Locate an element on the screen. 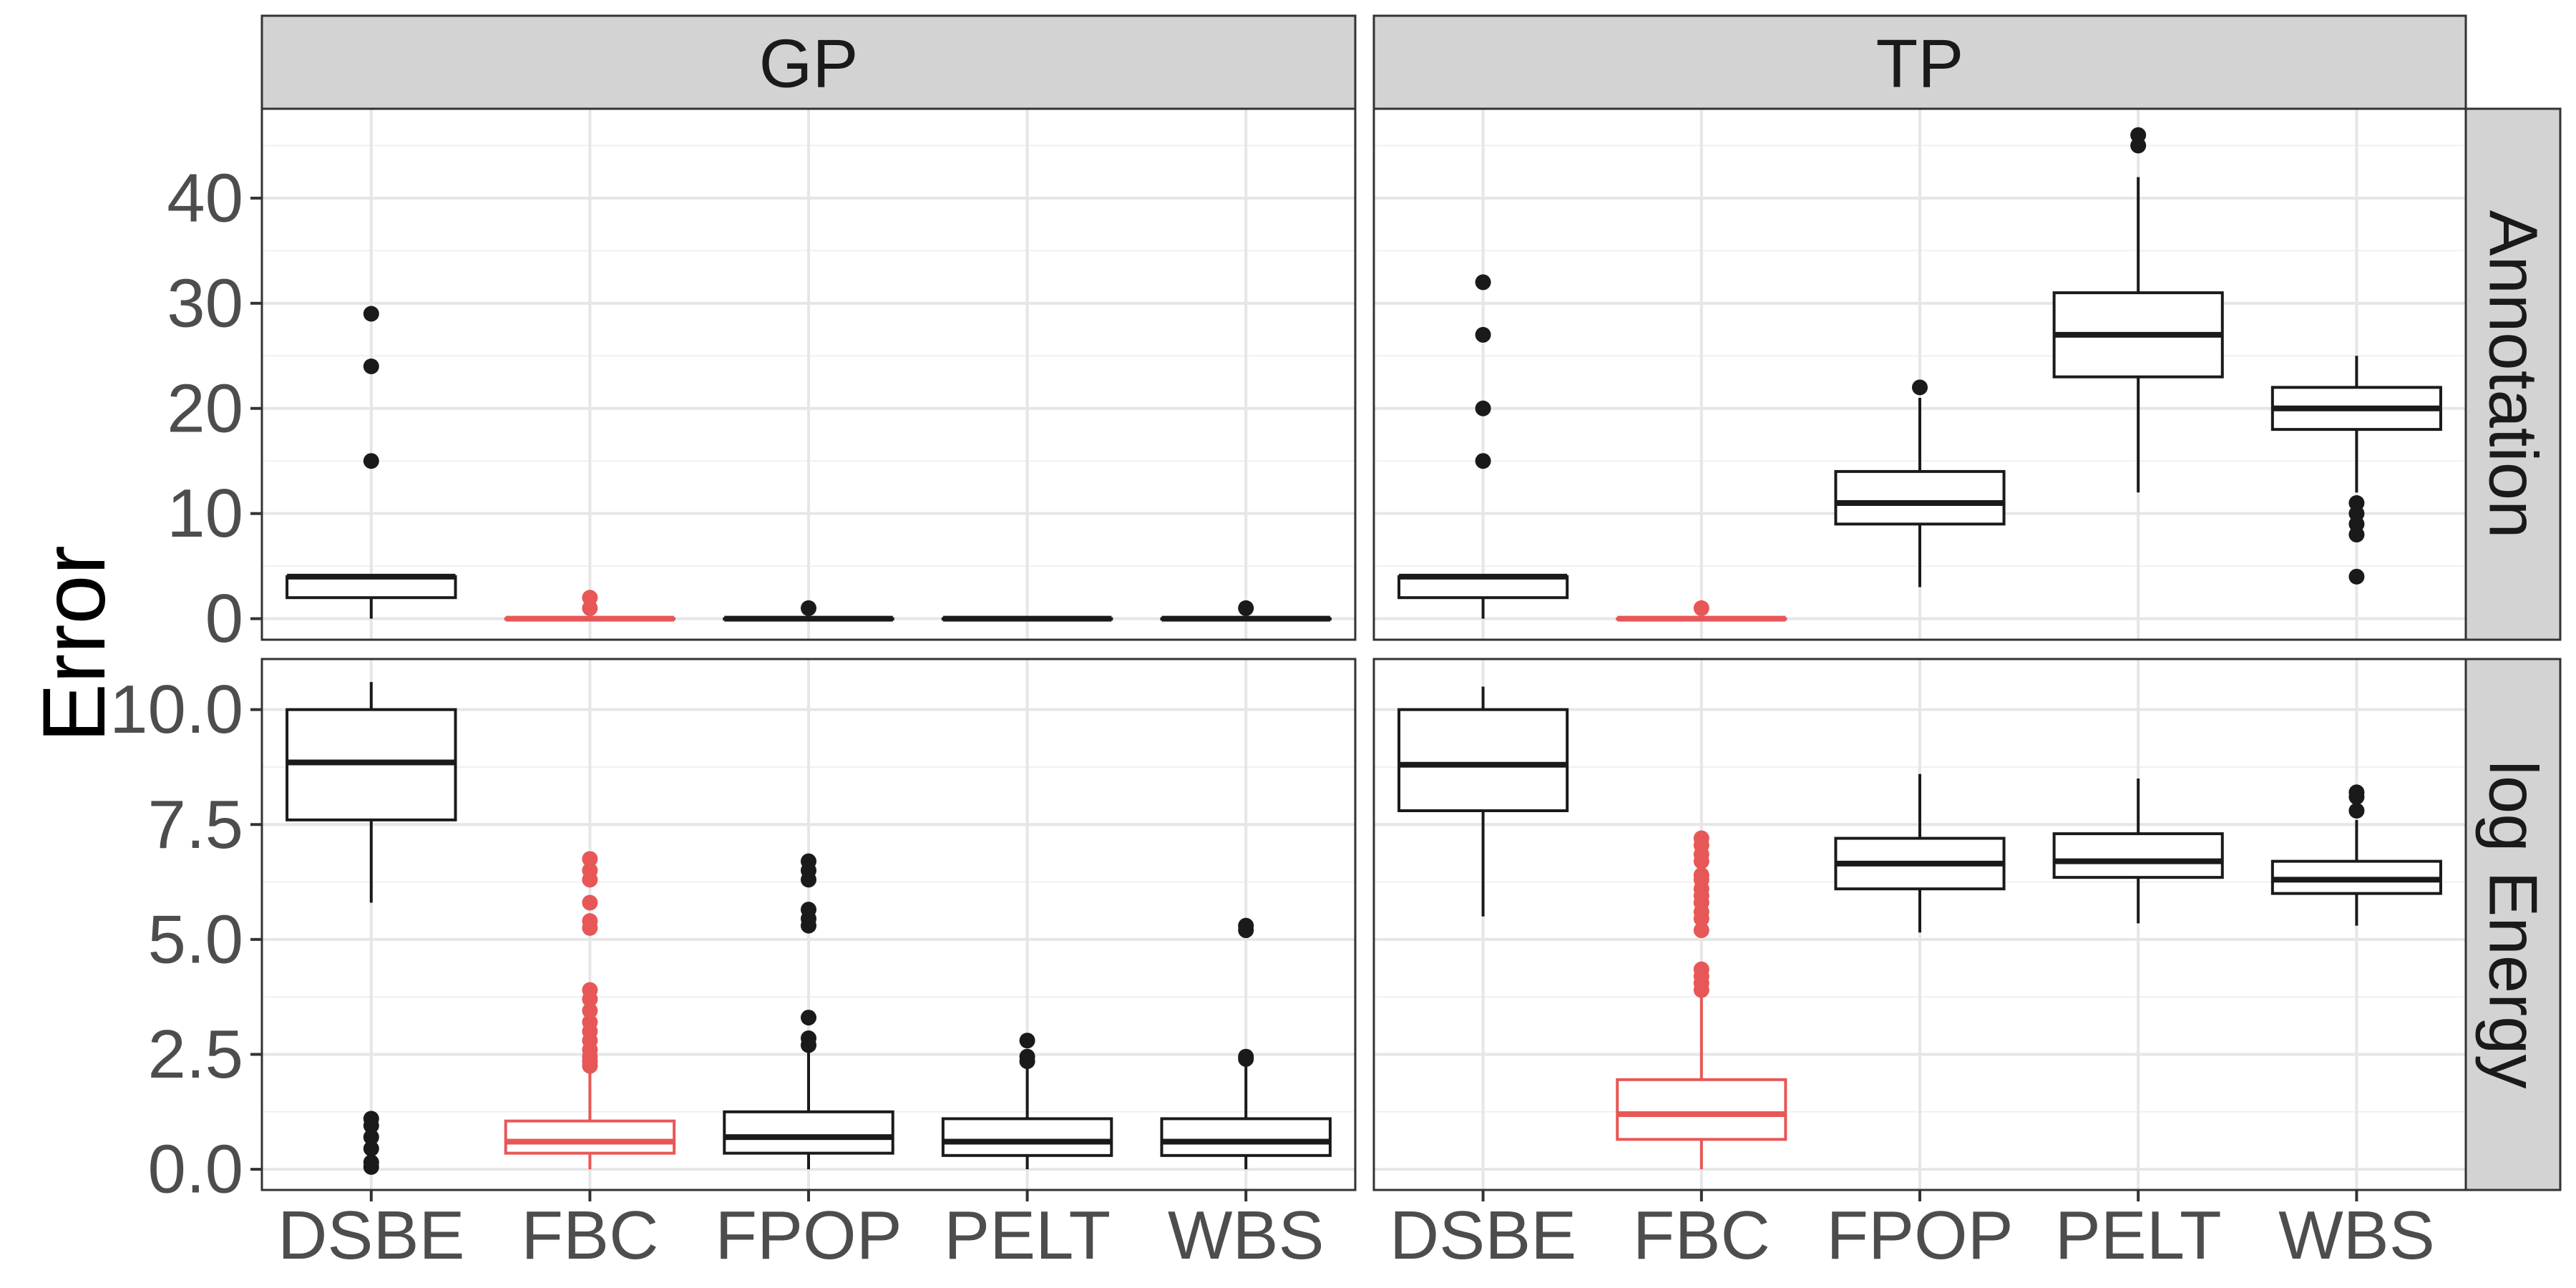  box-pelt-tp-log-energy is located at coordinates (2138, 851).